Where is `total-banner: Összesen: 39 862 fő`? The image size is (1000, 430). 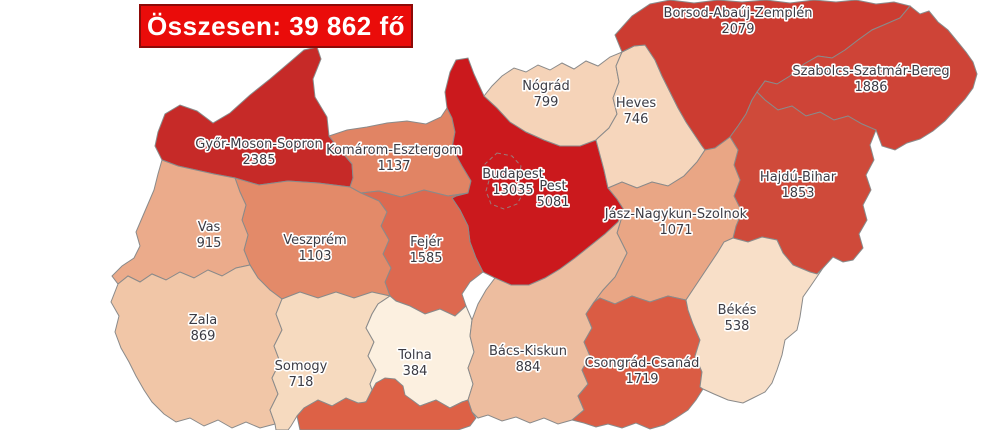 total-banner: Összesen: 39 862 fő is located at coordinates (276, 26).